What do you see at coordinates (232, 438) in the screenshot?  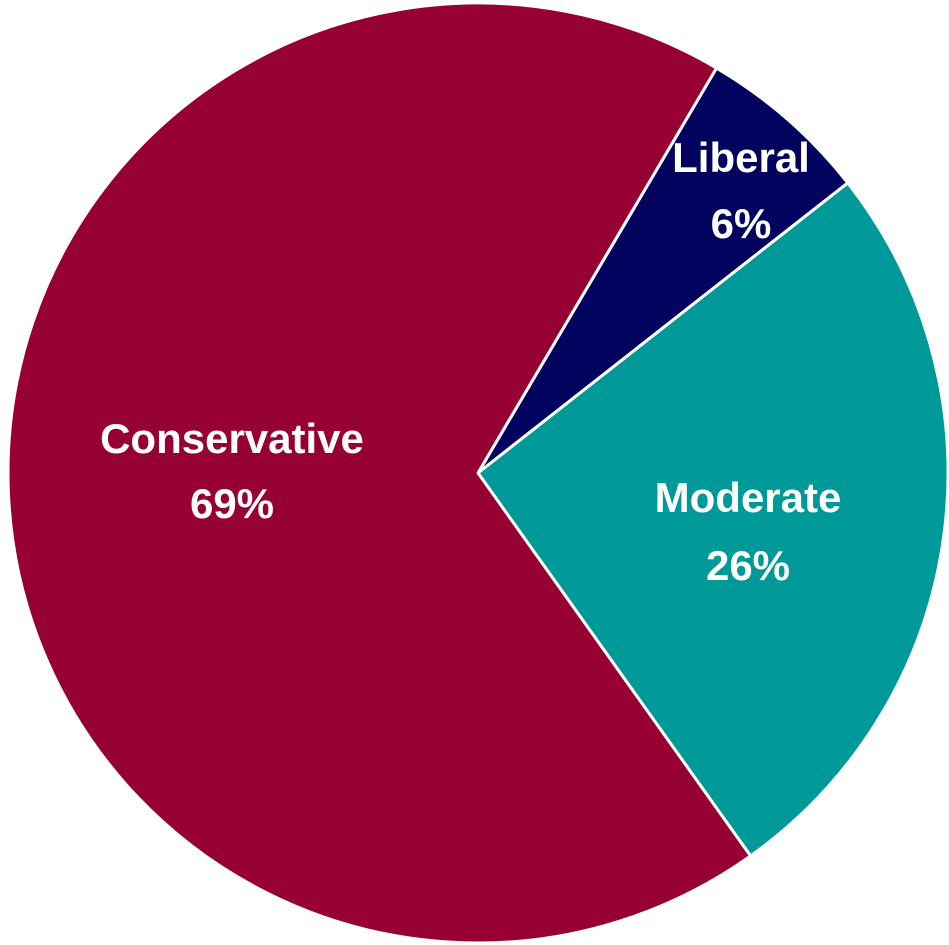 I see `conservative-label: Conservative` at bounding box center [232, 438].